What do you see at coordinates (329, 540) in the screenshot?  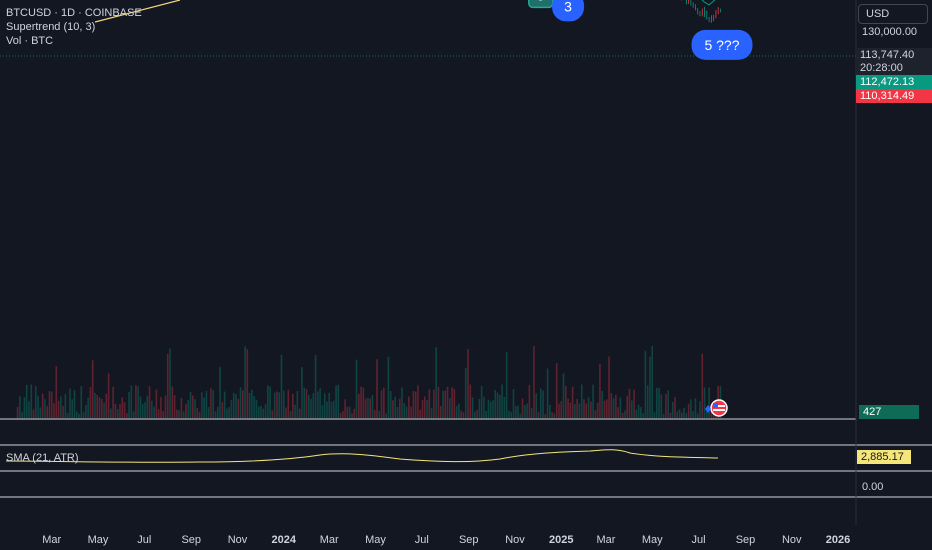 I see `x-tick-label: Mar` at bounding box center [329, 540].